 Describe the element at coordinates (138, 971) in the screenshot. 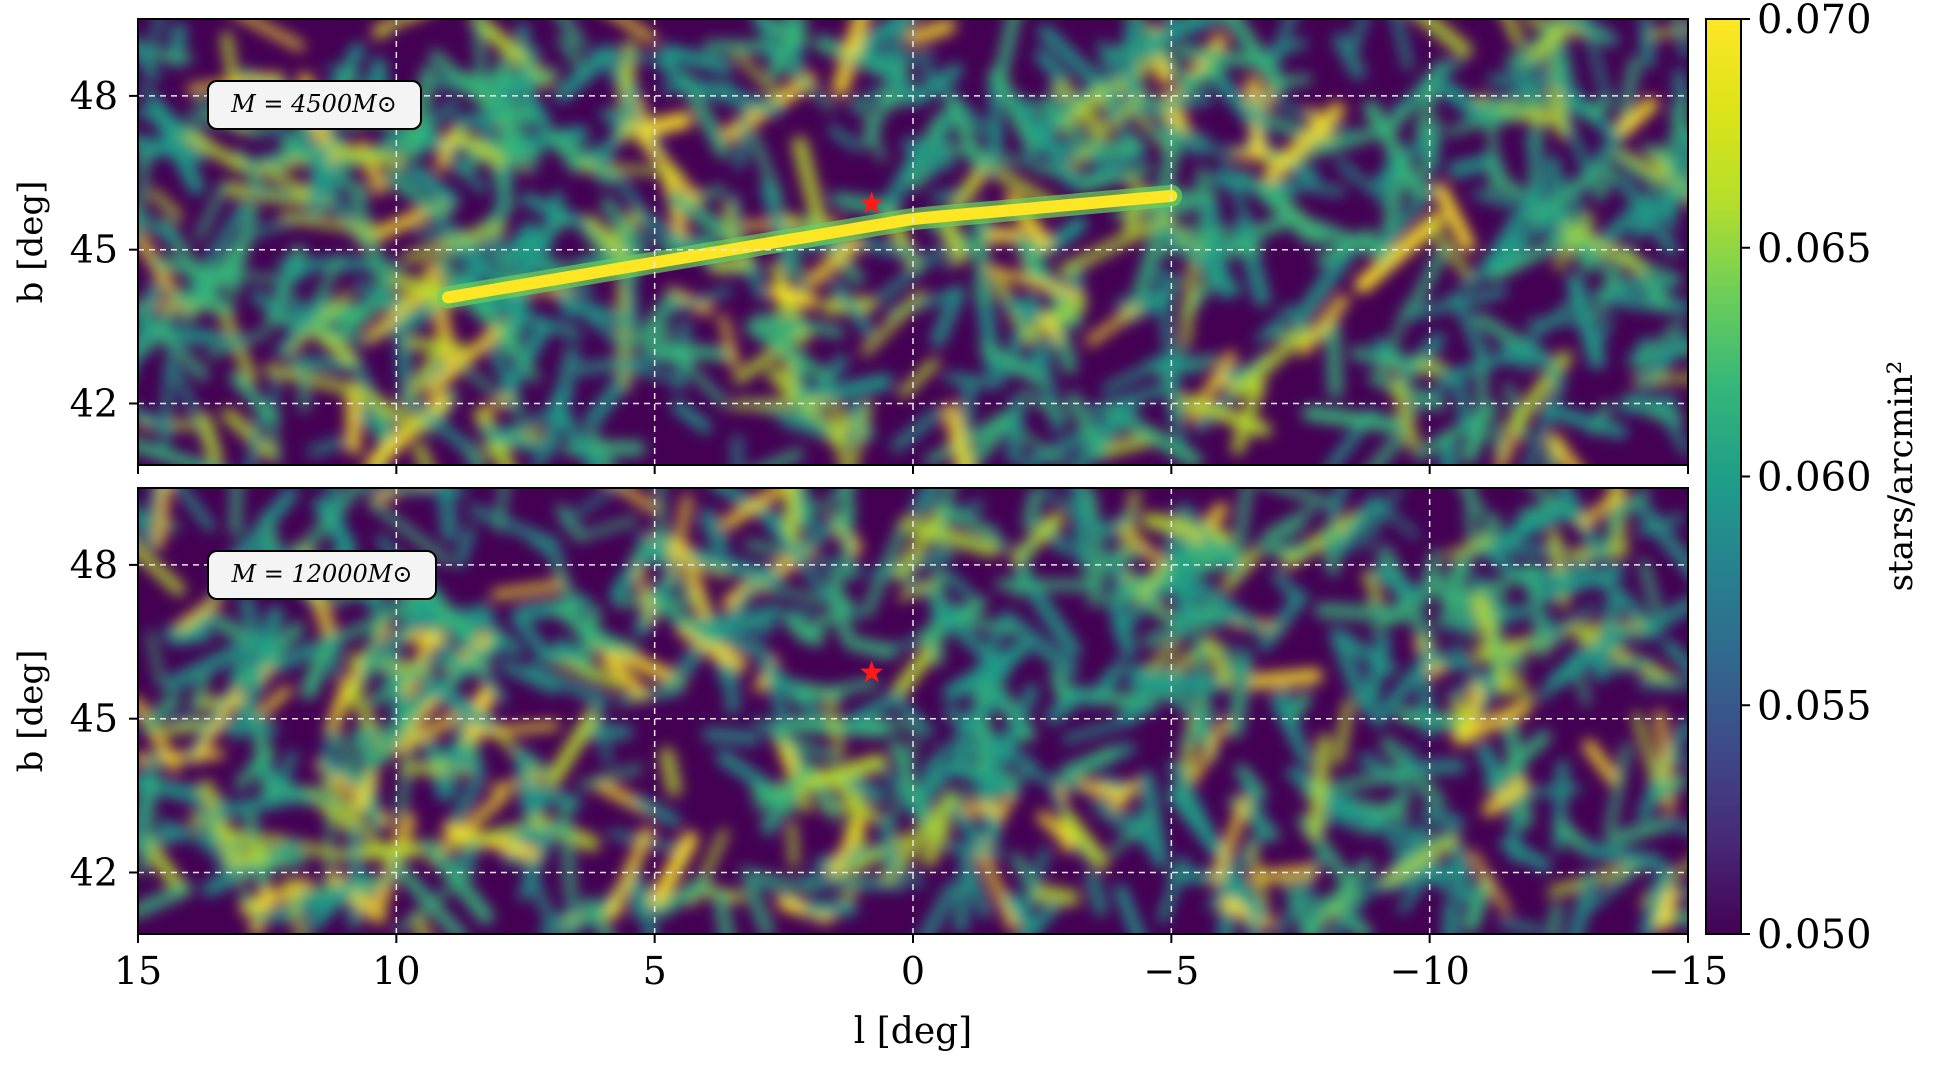

I see `x-tick-label: 15` at that location.